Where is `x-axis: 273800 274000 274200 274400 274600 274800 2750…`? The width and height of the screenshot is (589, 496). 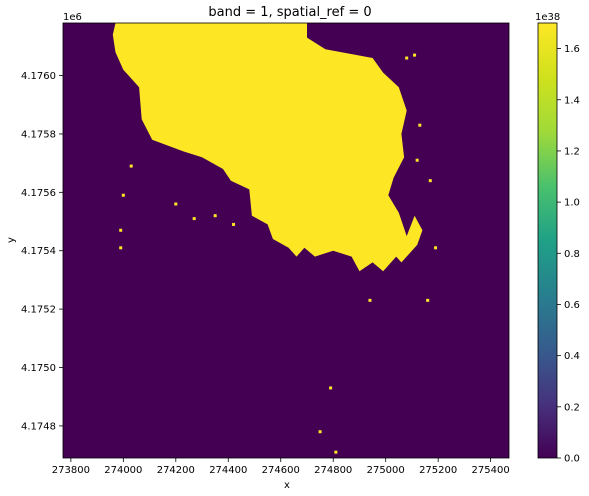 x-axis: 273800 274000 274200 274400 274600 274800 2750… is located at coordinates (281, 467).